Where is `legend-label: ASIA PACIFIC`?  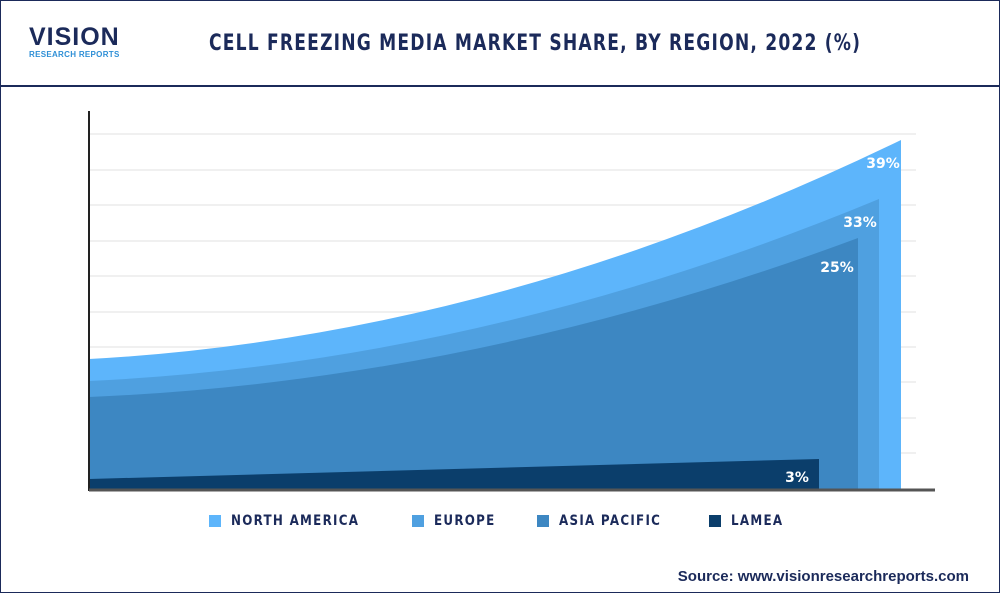 legend-label: ASIA PACIFIC is located at coordinates (609, 521).